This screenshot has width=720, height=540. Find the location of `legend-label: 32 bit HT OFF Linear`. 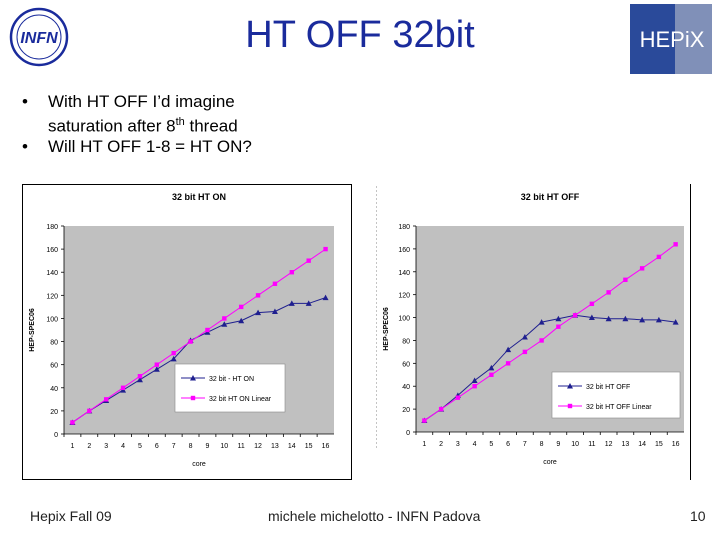

legend-label: 32 bit HT OFF Linear is located at coordinates (619, 407).